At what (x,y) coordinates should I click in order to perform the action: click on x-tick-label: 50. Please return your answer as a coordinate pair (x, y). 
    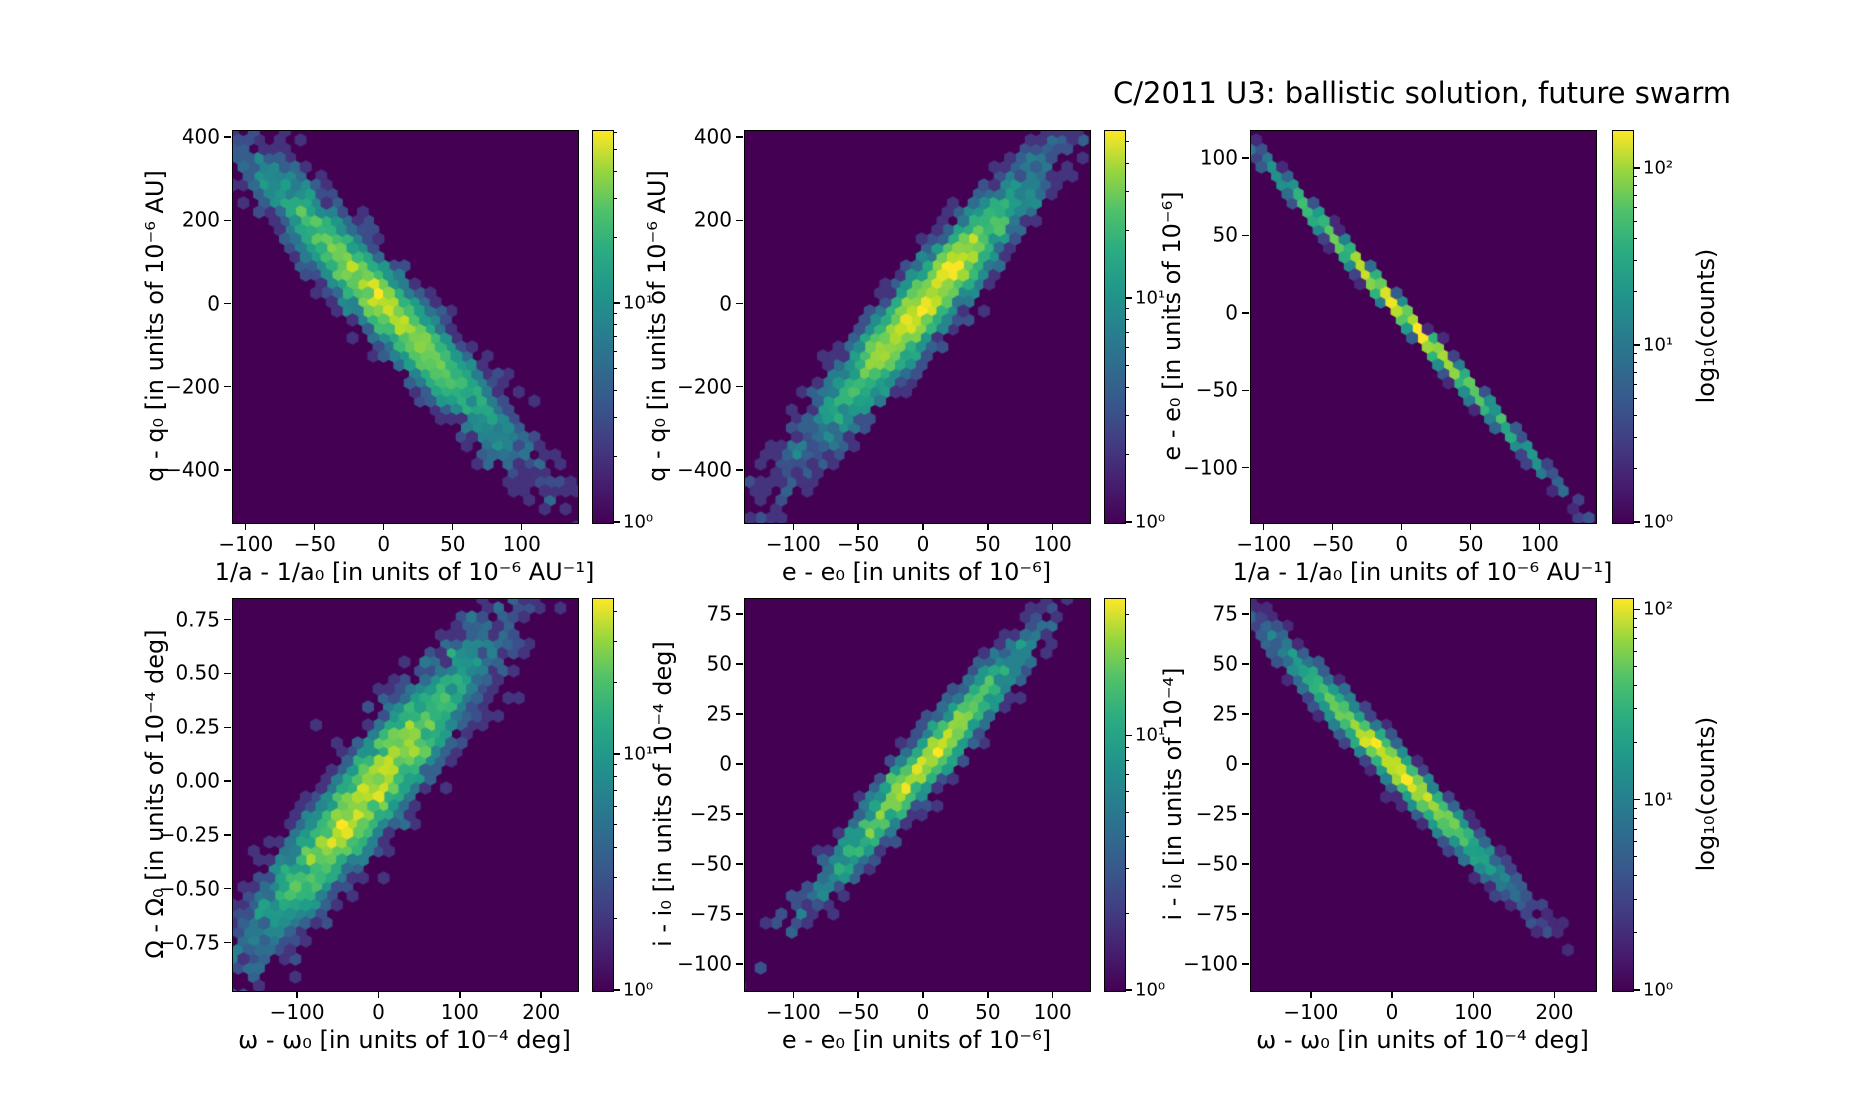
    Looking at the image, I should click on (453, 544).